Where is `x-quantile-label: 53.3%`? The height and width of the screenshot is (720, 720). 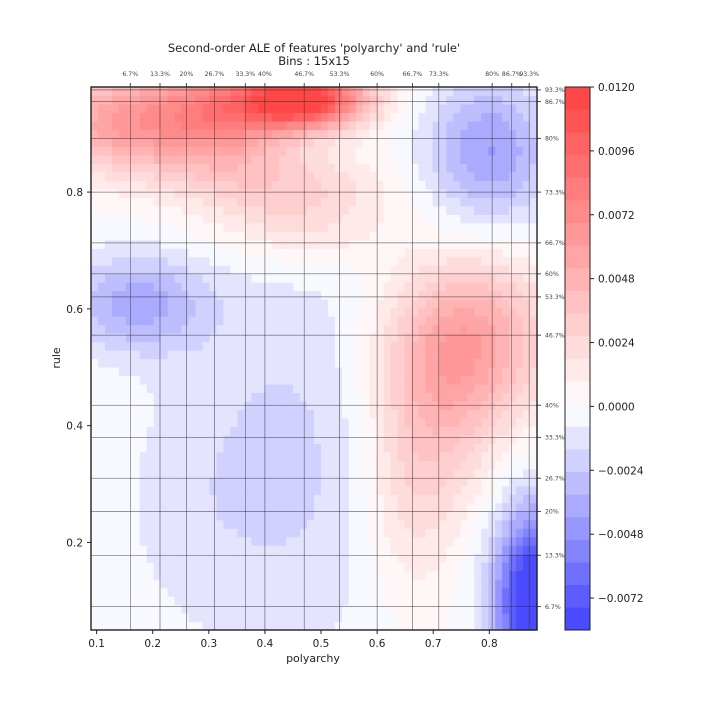
x-quantile-label: 53.3% is located at coordinates (340, 74).